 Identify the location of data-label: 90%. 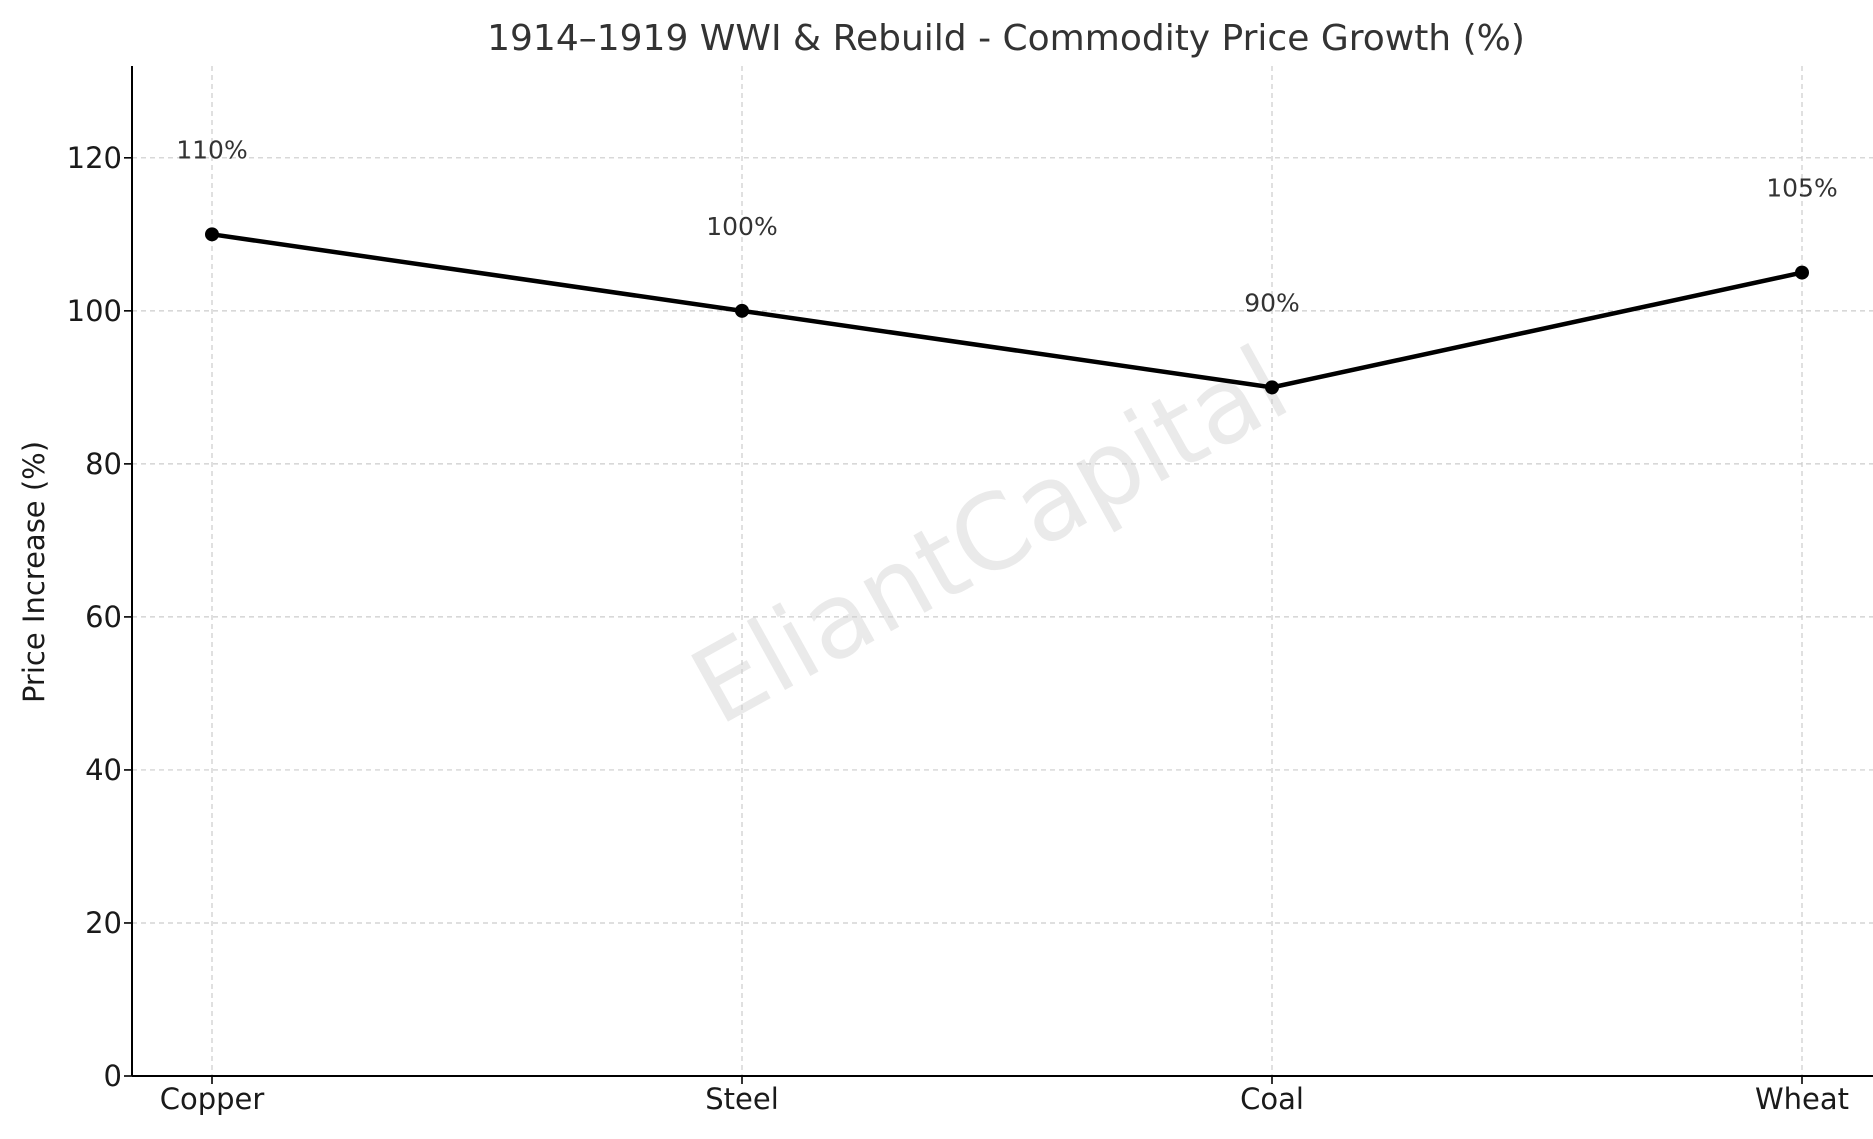
(1272, 302).